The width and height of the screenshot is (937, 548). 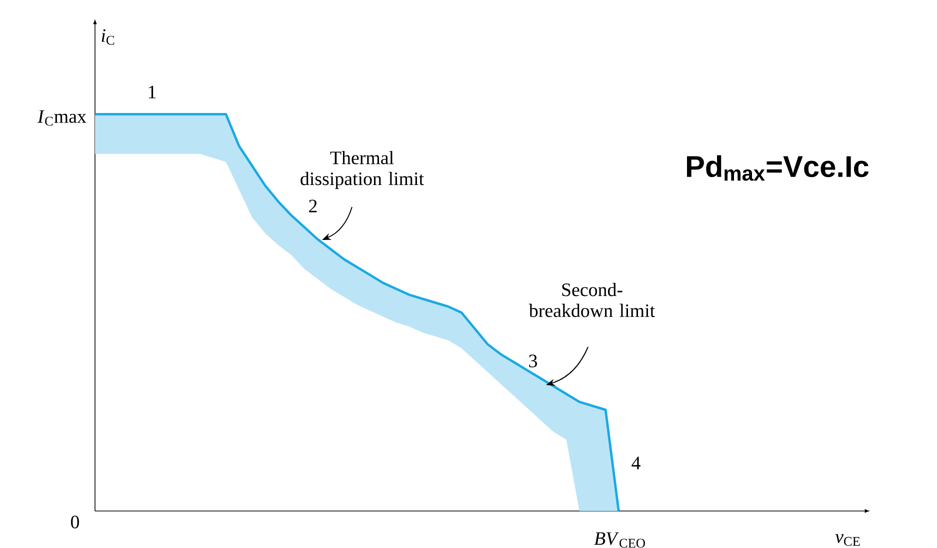 I want to click on text: 0, so click(x=74, y=522).